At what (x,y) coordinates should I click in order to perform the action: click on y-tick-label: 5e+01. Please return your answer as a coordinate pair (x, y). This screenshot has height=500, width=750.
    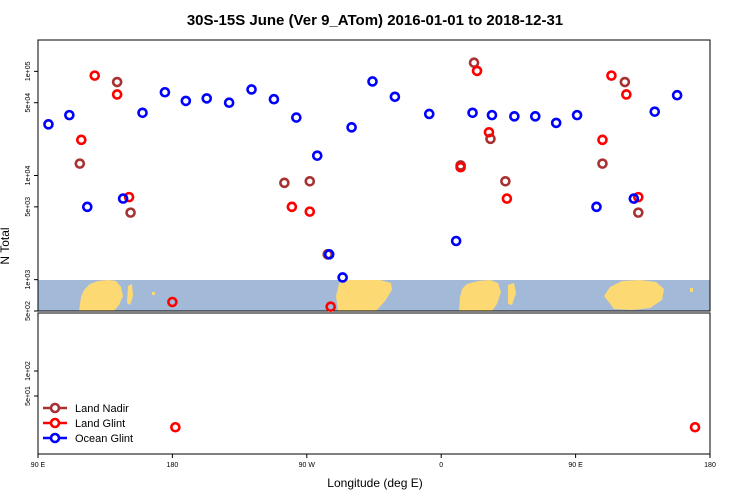
    Looking at the image, I should click on (28, 396).